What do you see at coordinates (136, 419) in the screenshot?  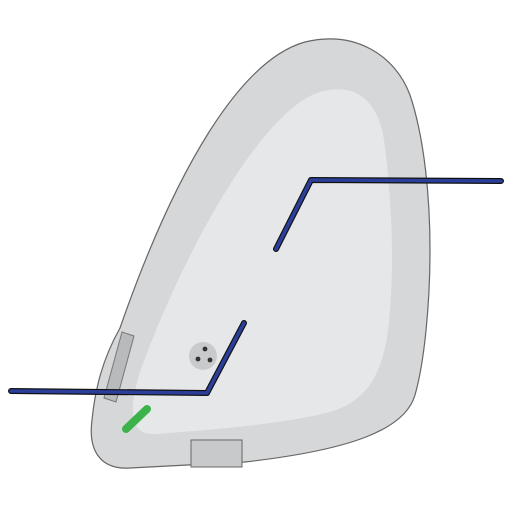 I see `green-pill-icon` at bounding box center [136, 419].